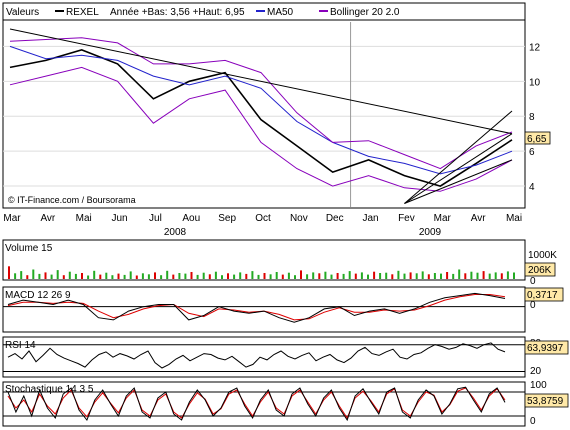  I want to click on legend-bollinger: Bollinger 20 2.0, so click(365, 12).